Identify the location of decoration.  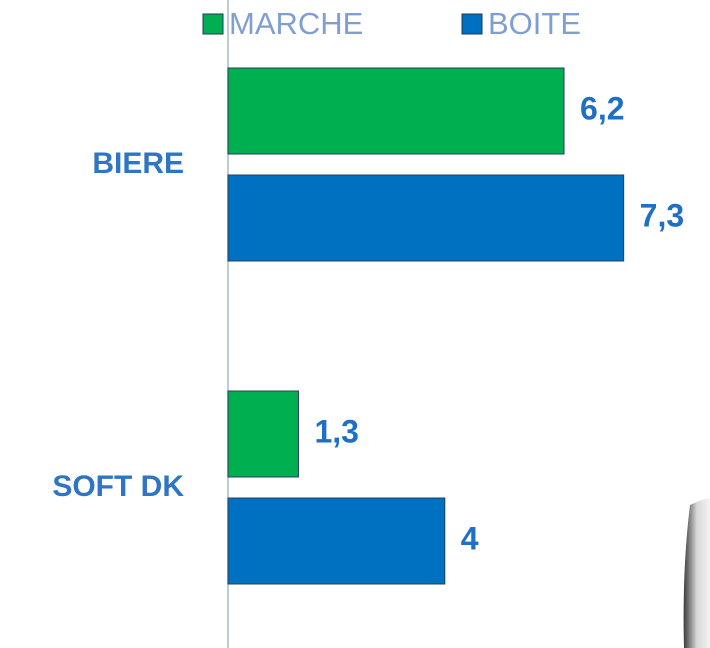
(696, 573).